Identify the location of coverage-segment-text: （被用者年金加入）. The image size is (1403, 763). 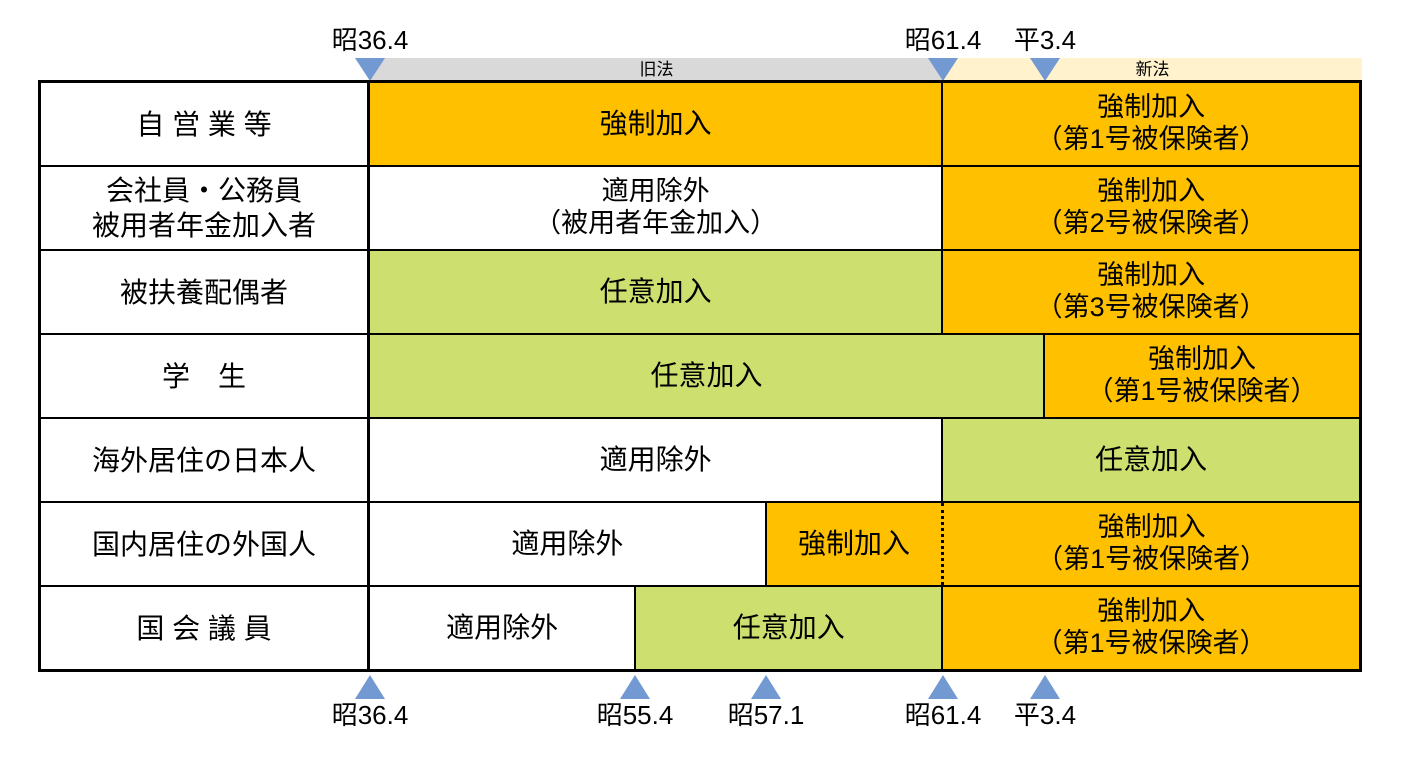
(656, 223).